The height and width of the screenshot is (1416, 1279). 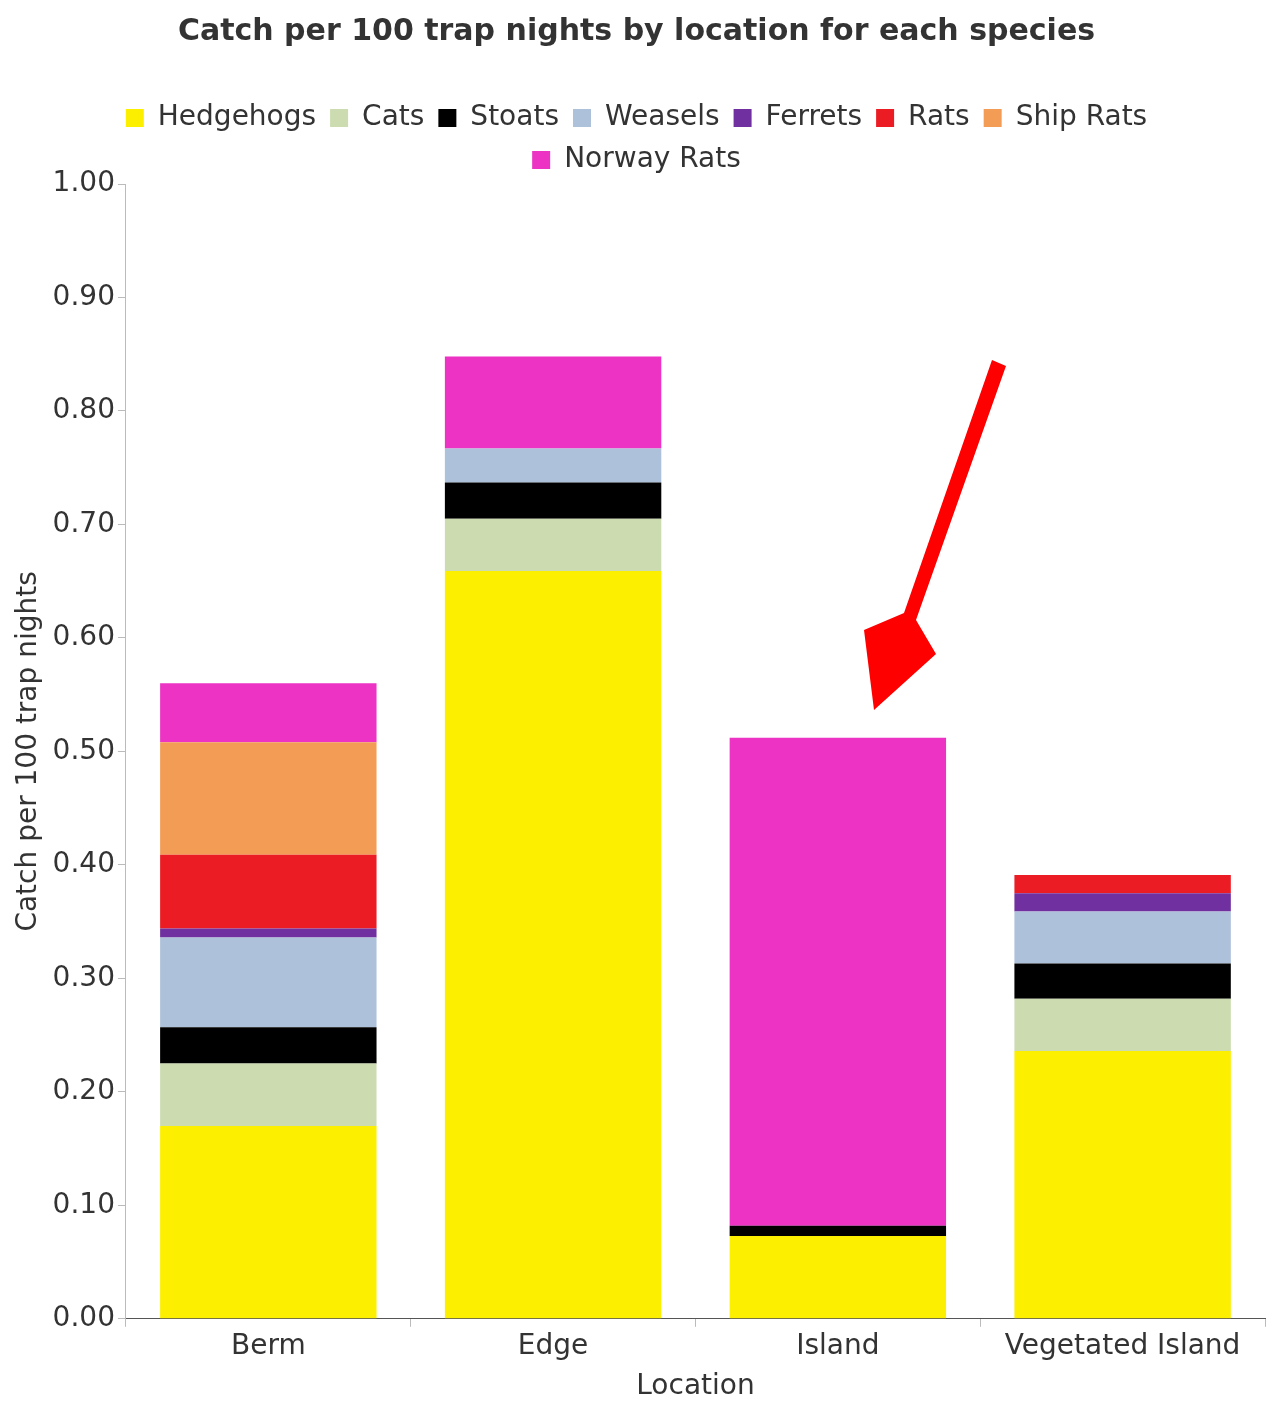 I want to click on legend-label: Ferrets, so click(x=814, y=116).